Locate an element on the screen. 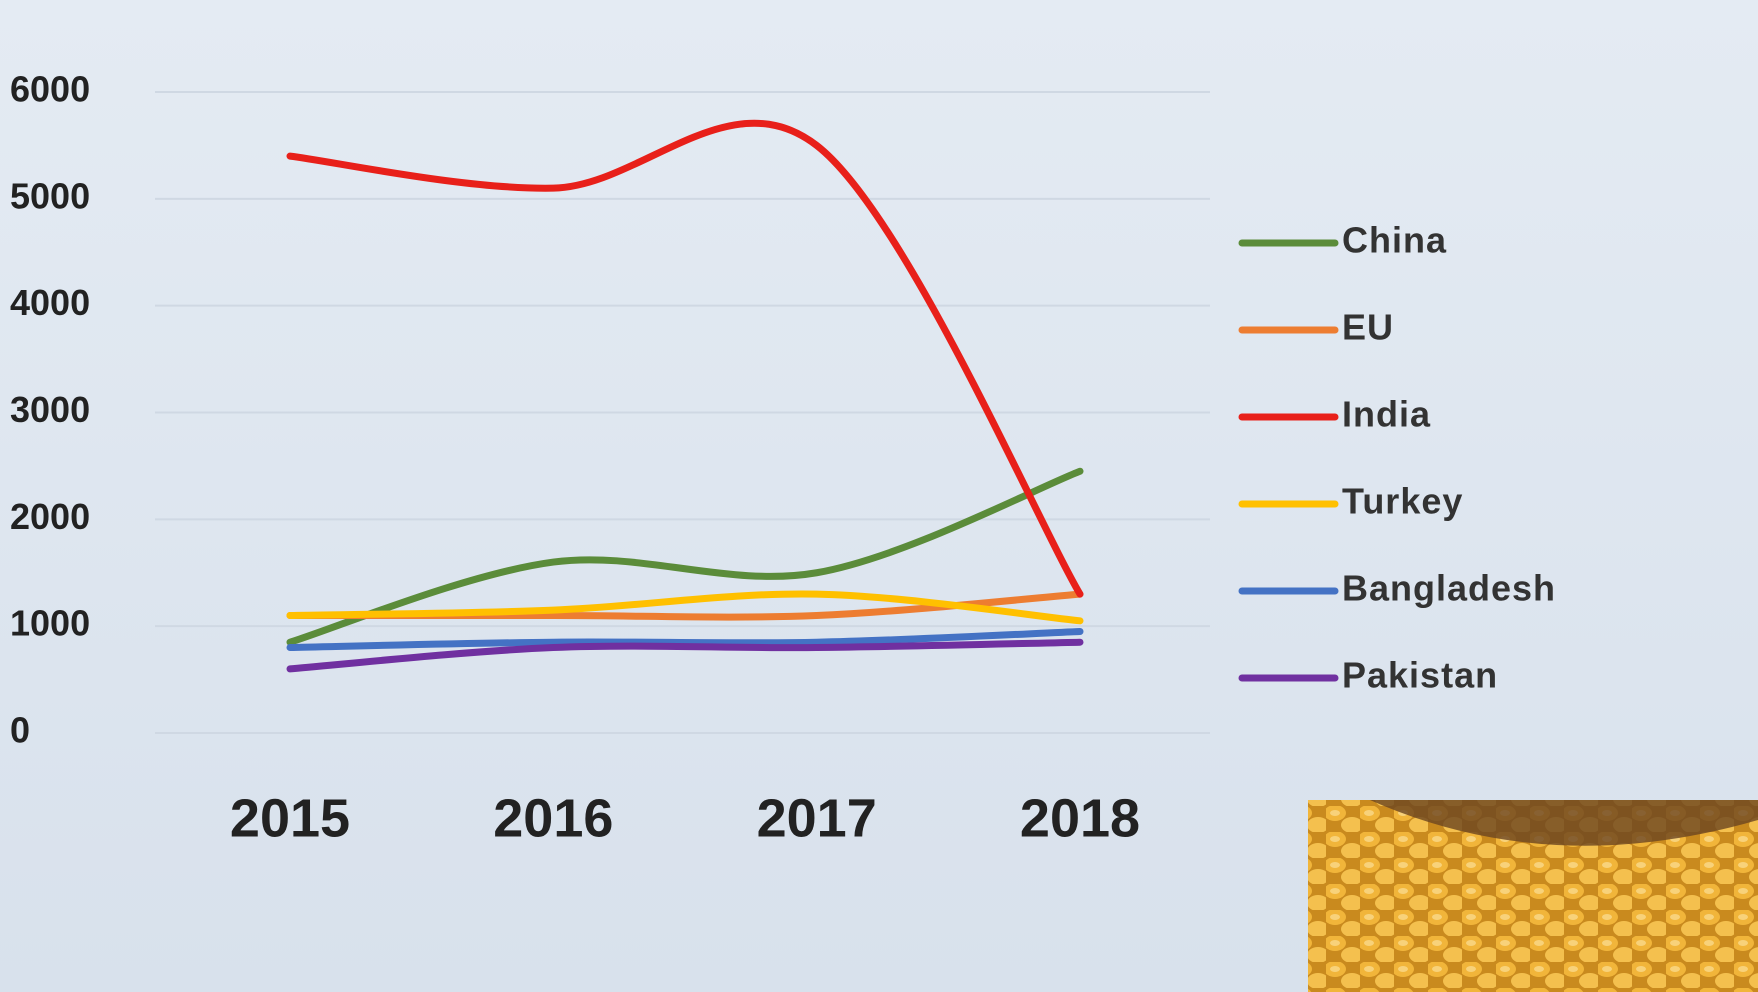 This screenshot has width=1758, height=992. x-tick-label: 2016 is located at coordinates (553, 818).